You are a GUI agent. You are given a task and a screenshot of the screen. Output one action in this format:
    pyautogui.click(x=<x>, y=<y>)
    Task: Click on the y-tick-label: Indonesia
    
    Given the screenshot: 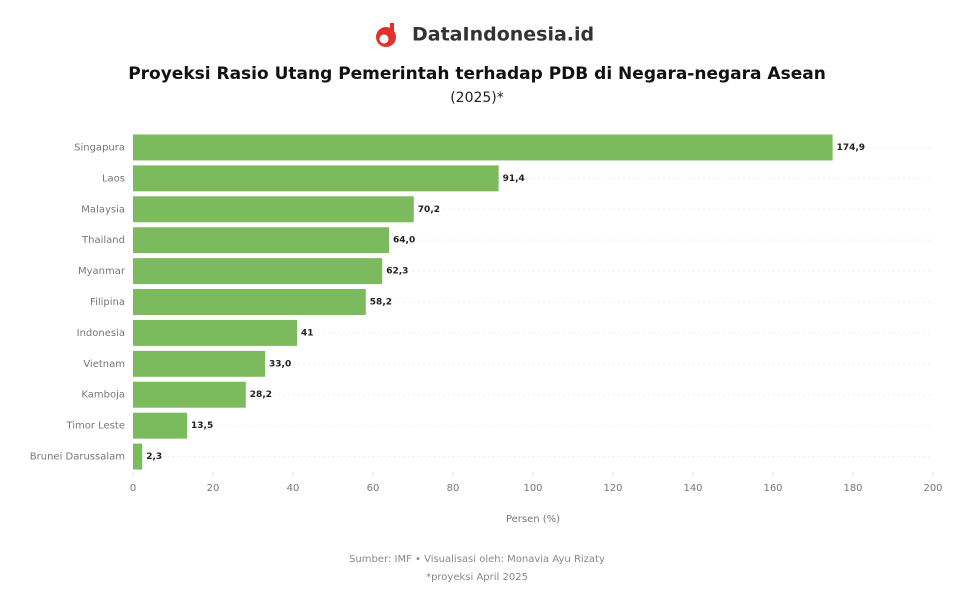 What is the action you would take?
    pyautogui.click(x=101, y=333)
    